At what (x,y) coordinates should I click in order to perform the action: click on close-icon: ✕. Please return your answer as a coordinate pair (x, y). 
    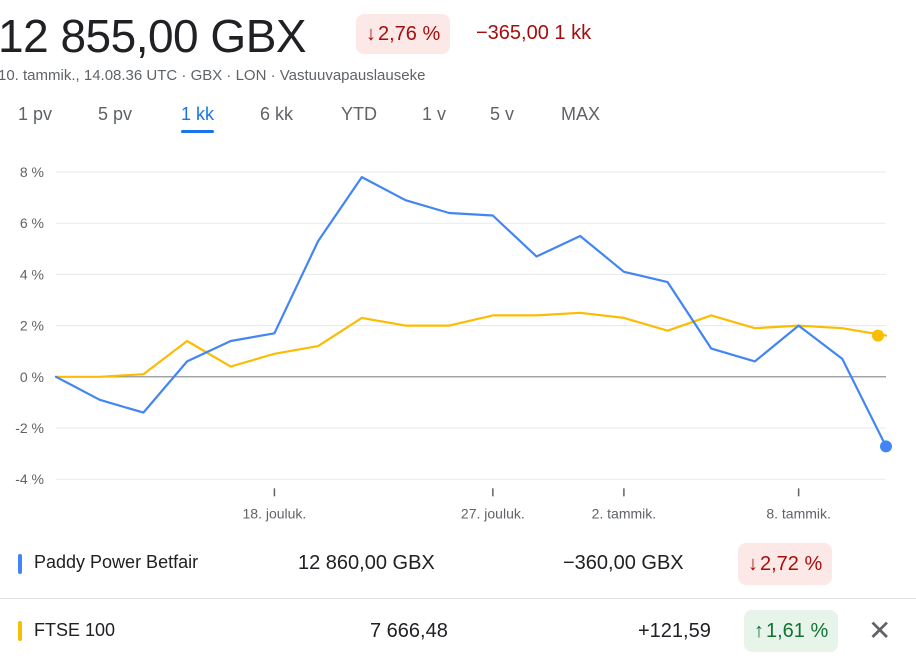
    Looking at the image, I should click on (880, 630).